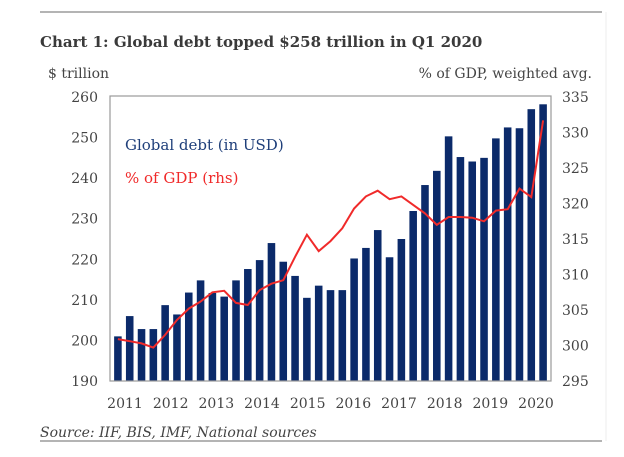 The width and height of the screenshot is (624, 457). What do you see at coordinates (399, 404) in the screenshot?
I see `x-tick-label: 2017` at bounding box center [399, 404].